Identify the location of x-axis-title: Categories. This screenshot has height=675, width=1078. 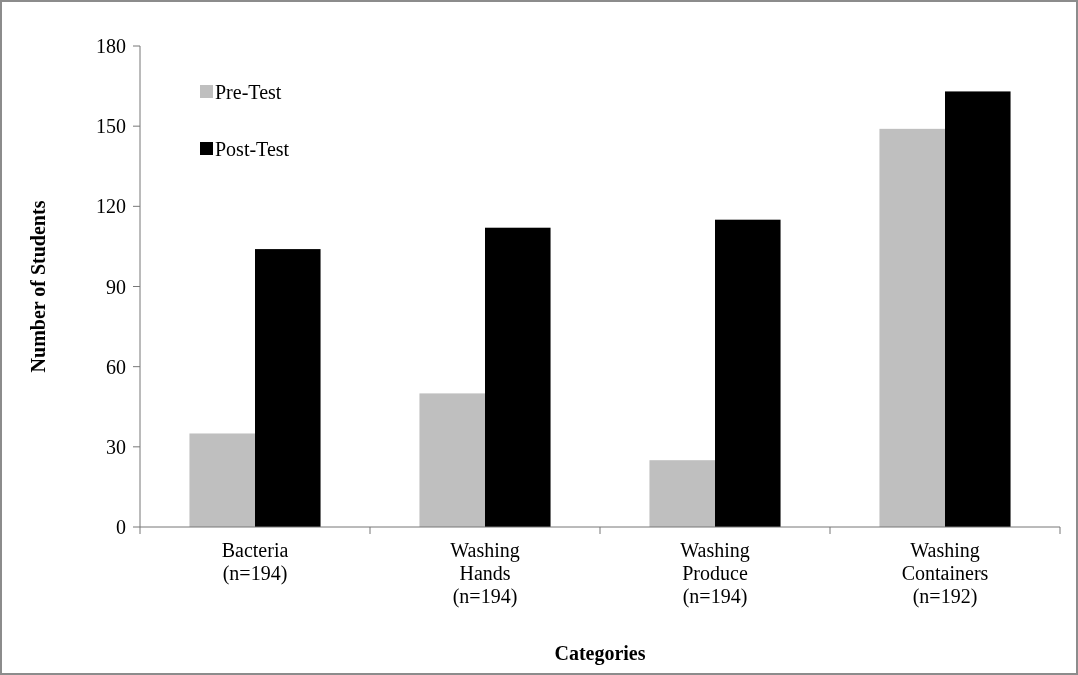
(600, 653).